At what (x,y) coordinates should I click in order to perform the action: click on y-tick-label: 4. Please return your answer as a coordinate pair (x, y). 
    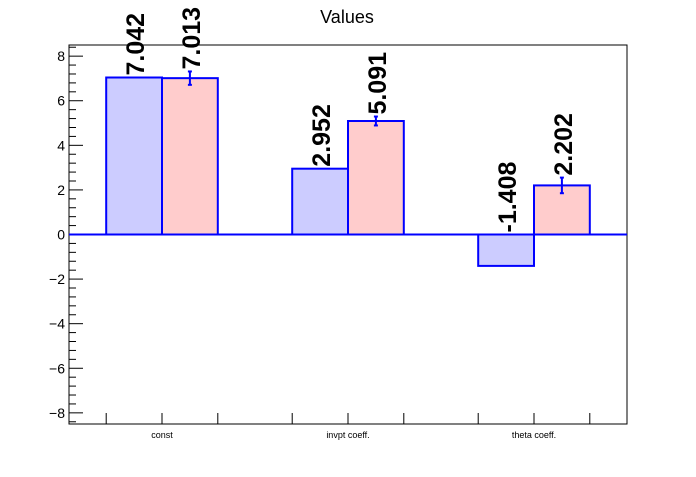
    Looking at the image, I should click on (61, 145).